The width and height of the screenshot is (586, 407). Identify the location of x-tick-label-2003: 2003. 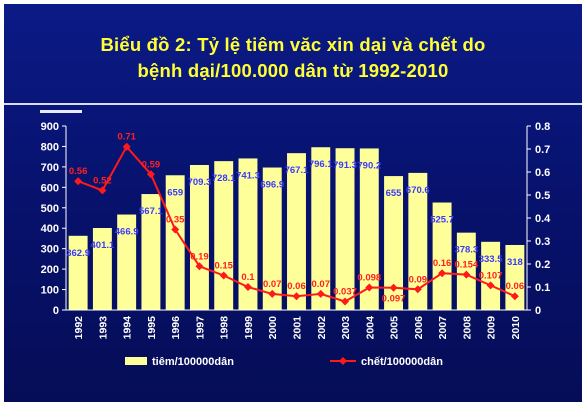
(346, 328).